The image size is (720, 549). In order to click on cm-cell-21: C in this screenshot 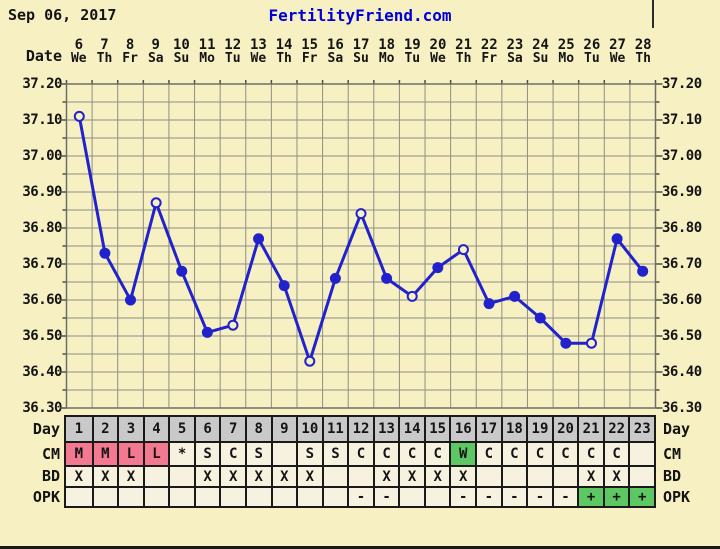, I will do `click(590, 454)`.